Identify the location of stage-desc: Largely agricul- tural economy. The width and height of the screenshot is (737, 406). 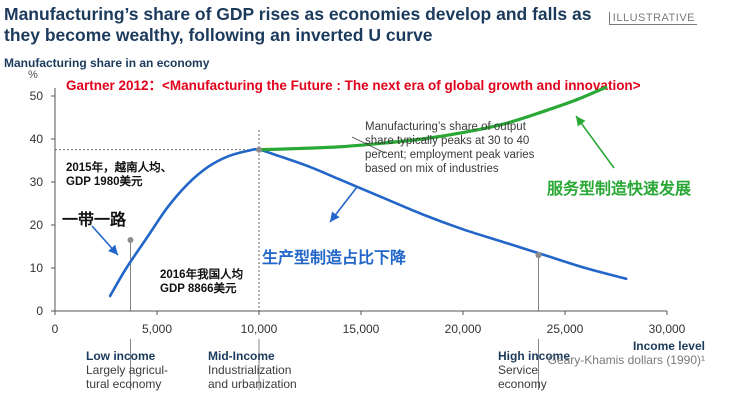
(127, 377).